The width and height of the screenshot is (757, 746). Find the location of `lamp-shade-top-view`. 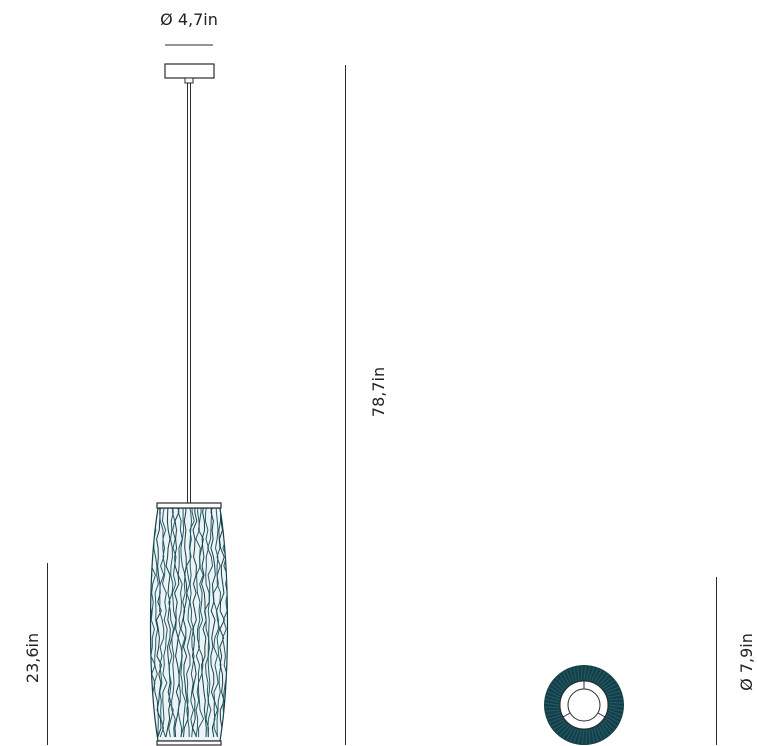

lamp-shade-top-view is located at coordinates (584, 705).